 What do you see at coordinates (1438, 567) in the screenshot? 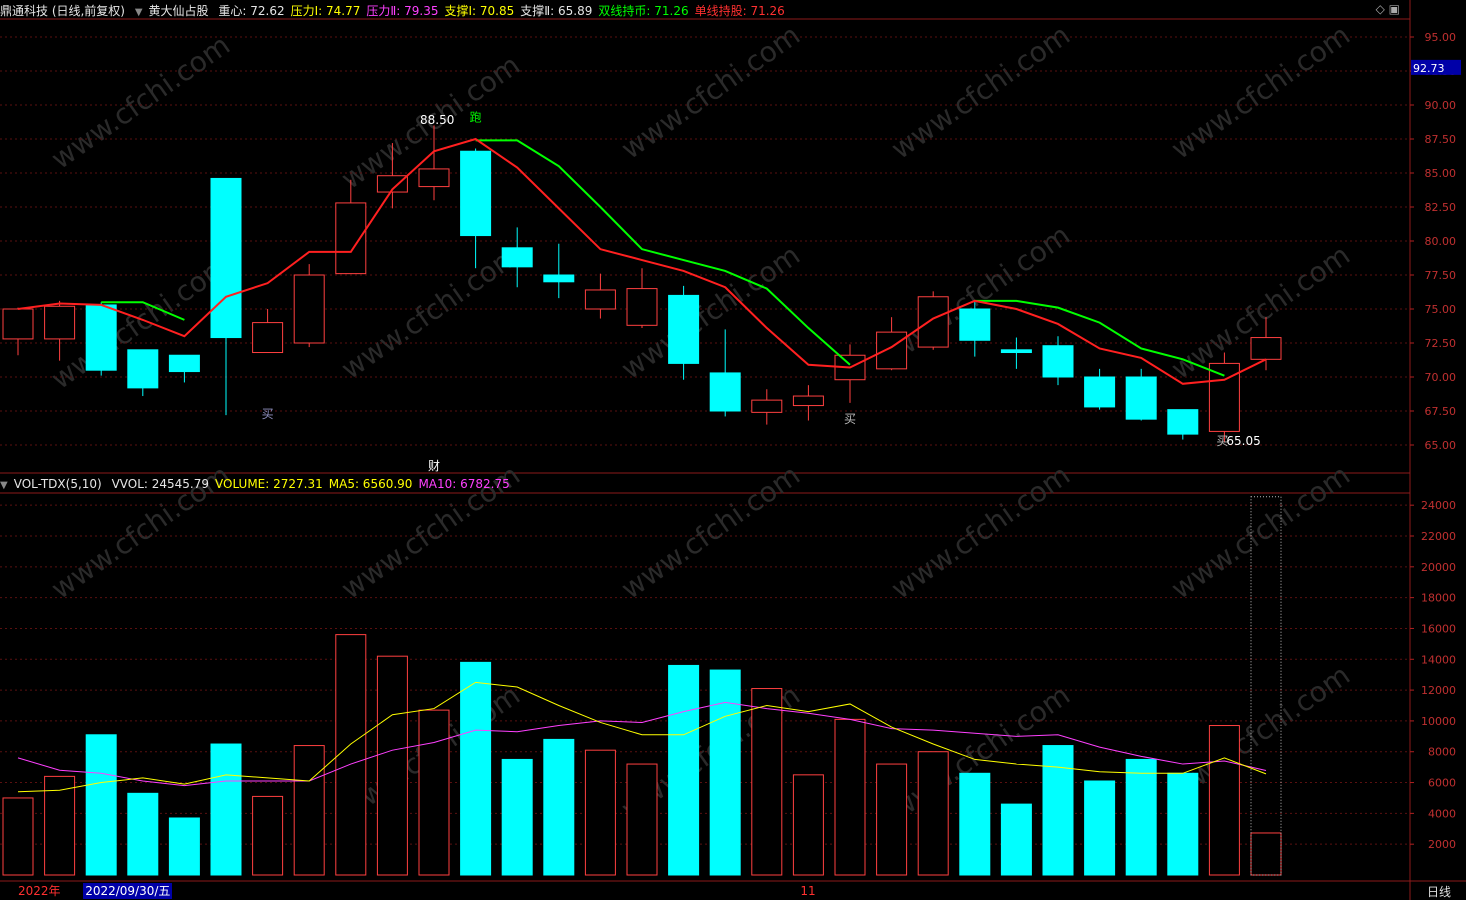
I see `volume-tick-label-9: 20000` at bounding box center [1438, 567].